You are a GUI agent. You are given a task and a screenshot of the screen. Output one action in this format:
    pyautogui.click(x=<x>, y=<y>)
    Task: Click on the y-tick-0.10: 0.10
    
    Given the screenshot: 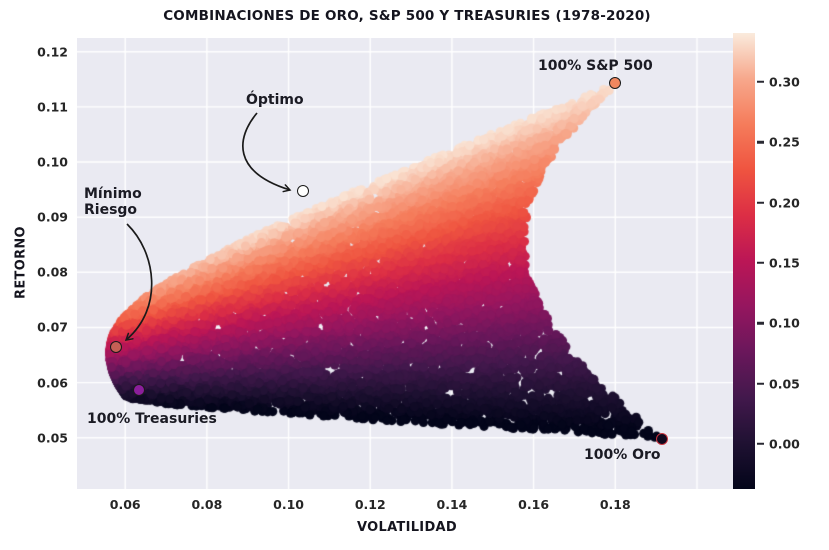 What is the action you would take?
    pyautogui.click(x=52, y=162)
    